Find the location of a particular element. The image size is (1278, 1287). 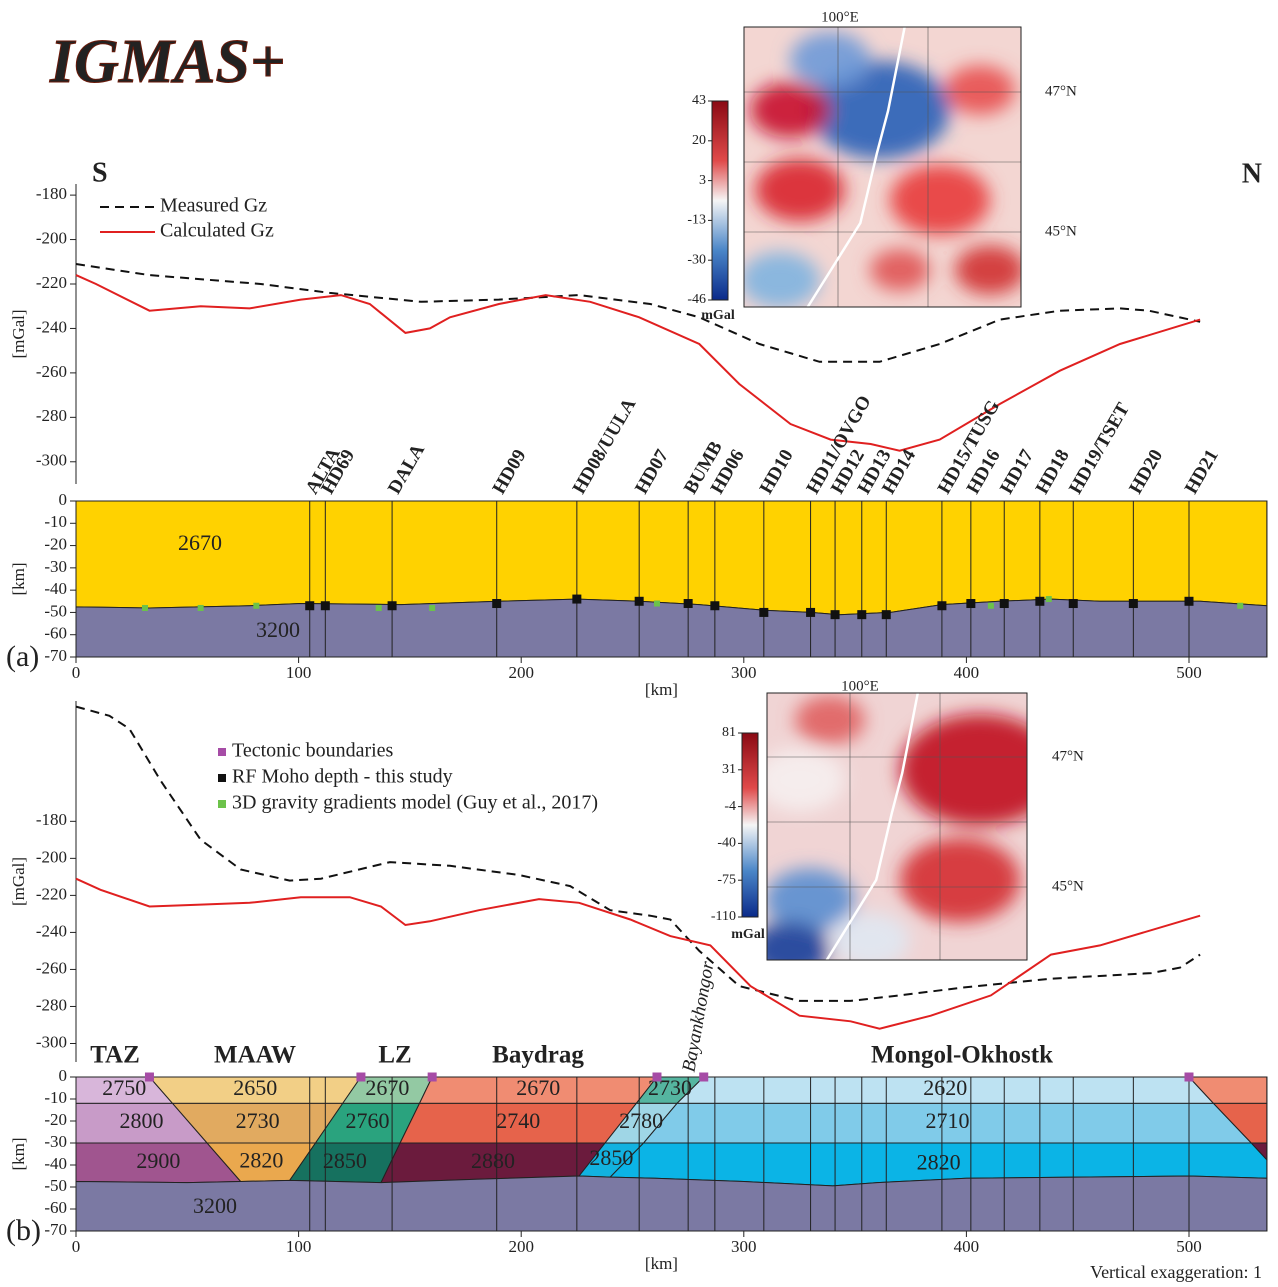

north-label: N is located at coordinates (1252, 173).